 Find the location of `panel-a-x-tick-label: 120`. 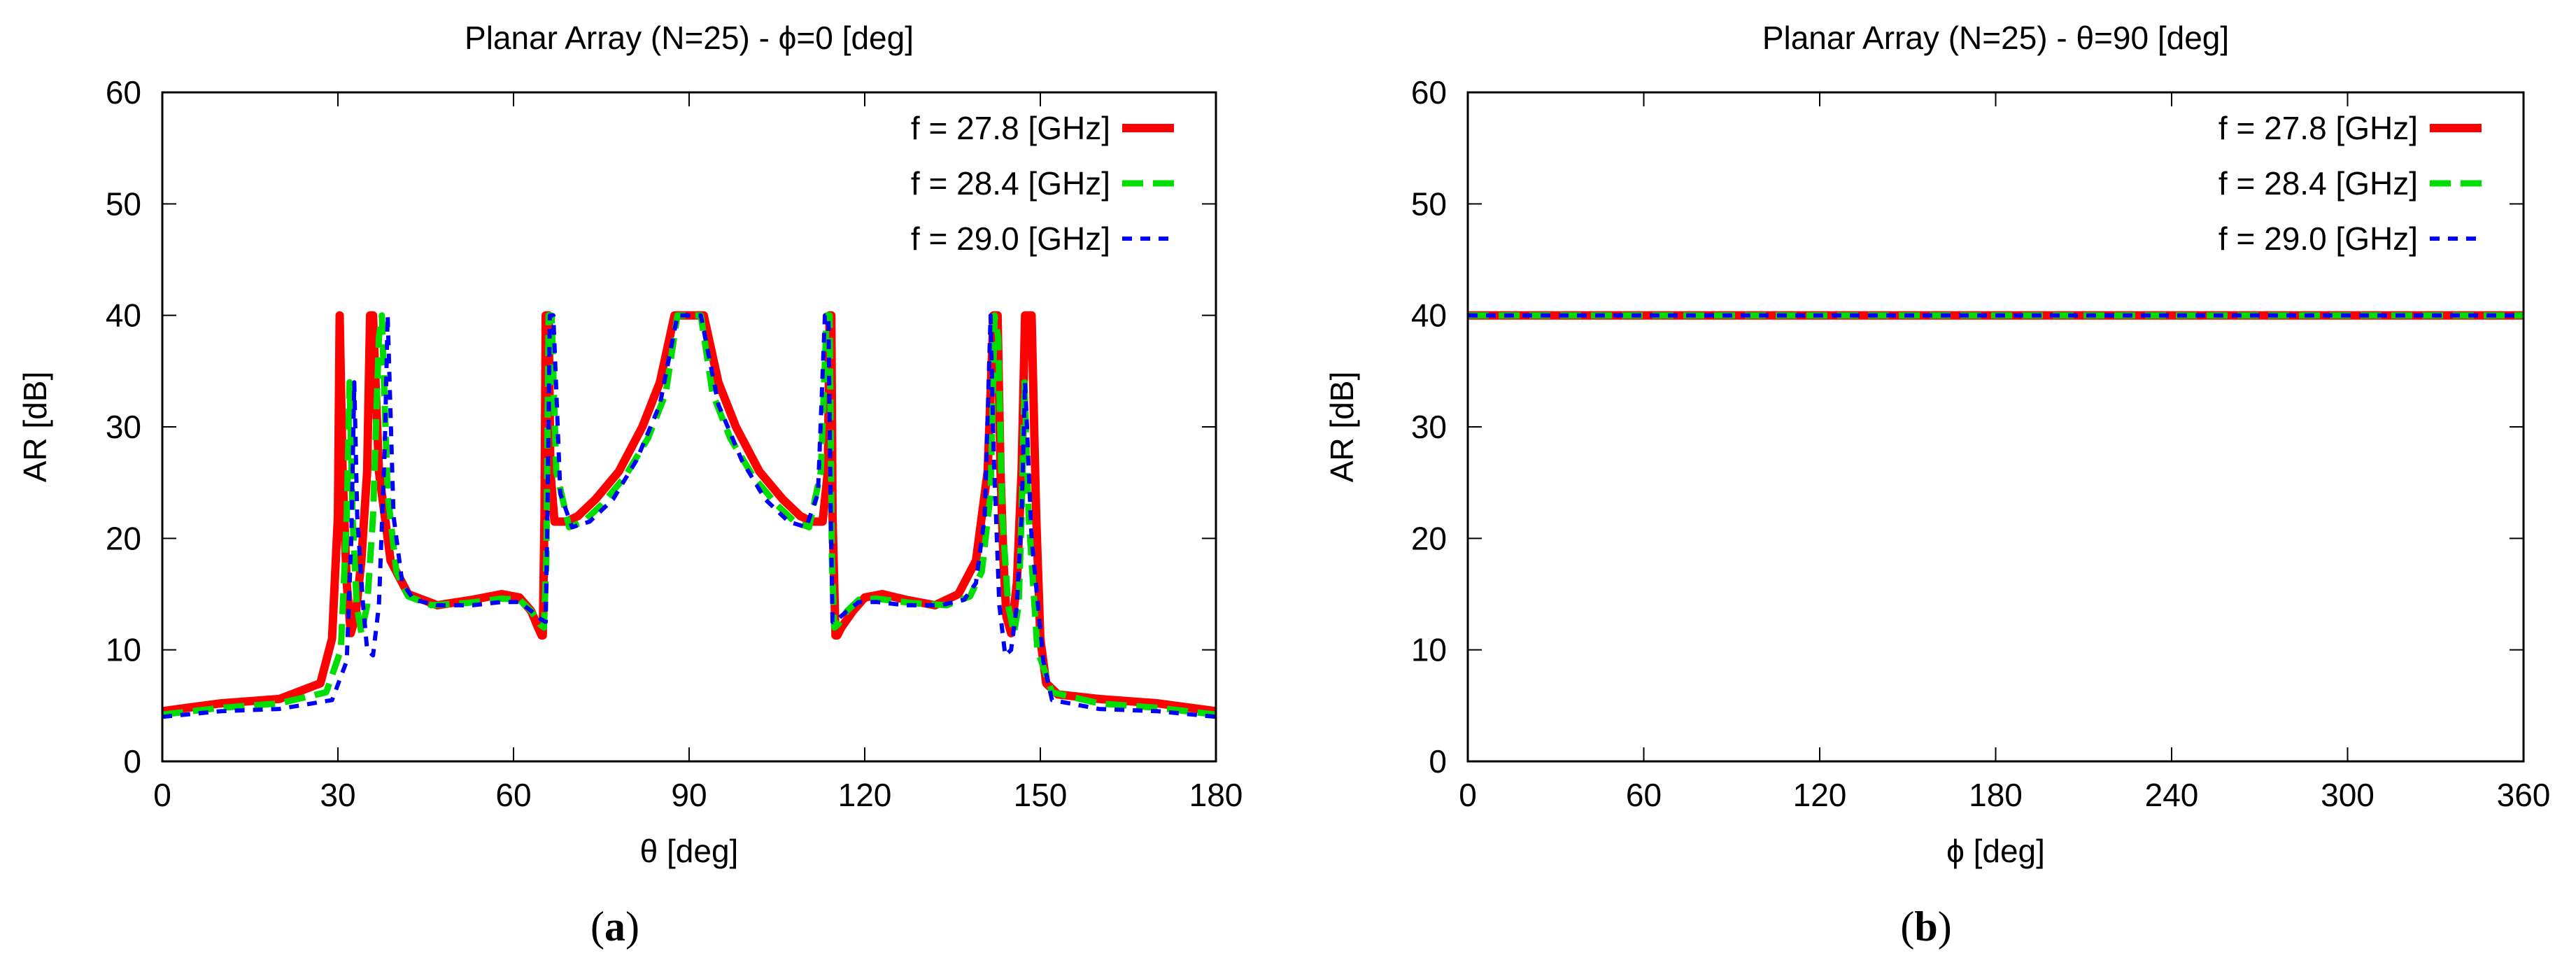

panel-a-x-tick-label: 120 is located at coordinates (865, 795).